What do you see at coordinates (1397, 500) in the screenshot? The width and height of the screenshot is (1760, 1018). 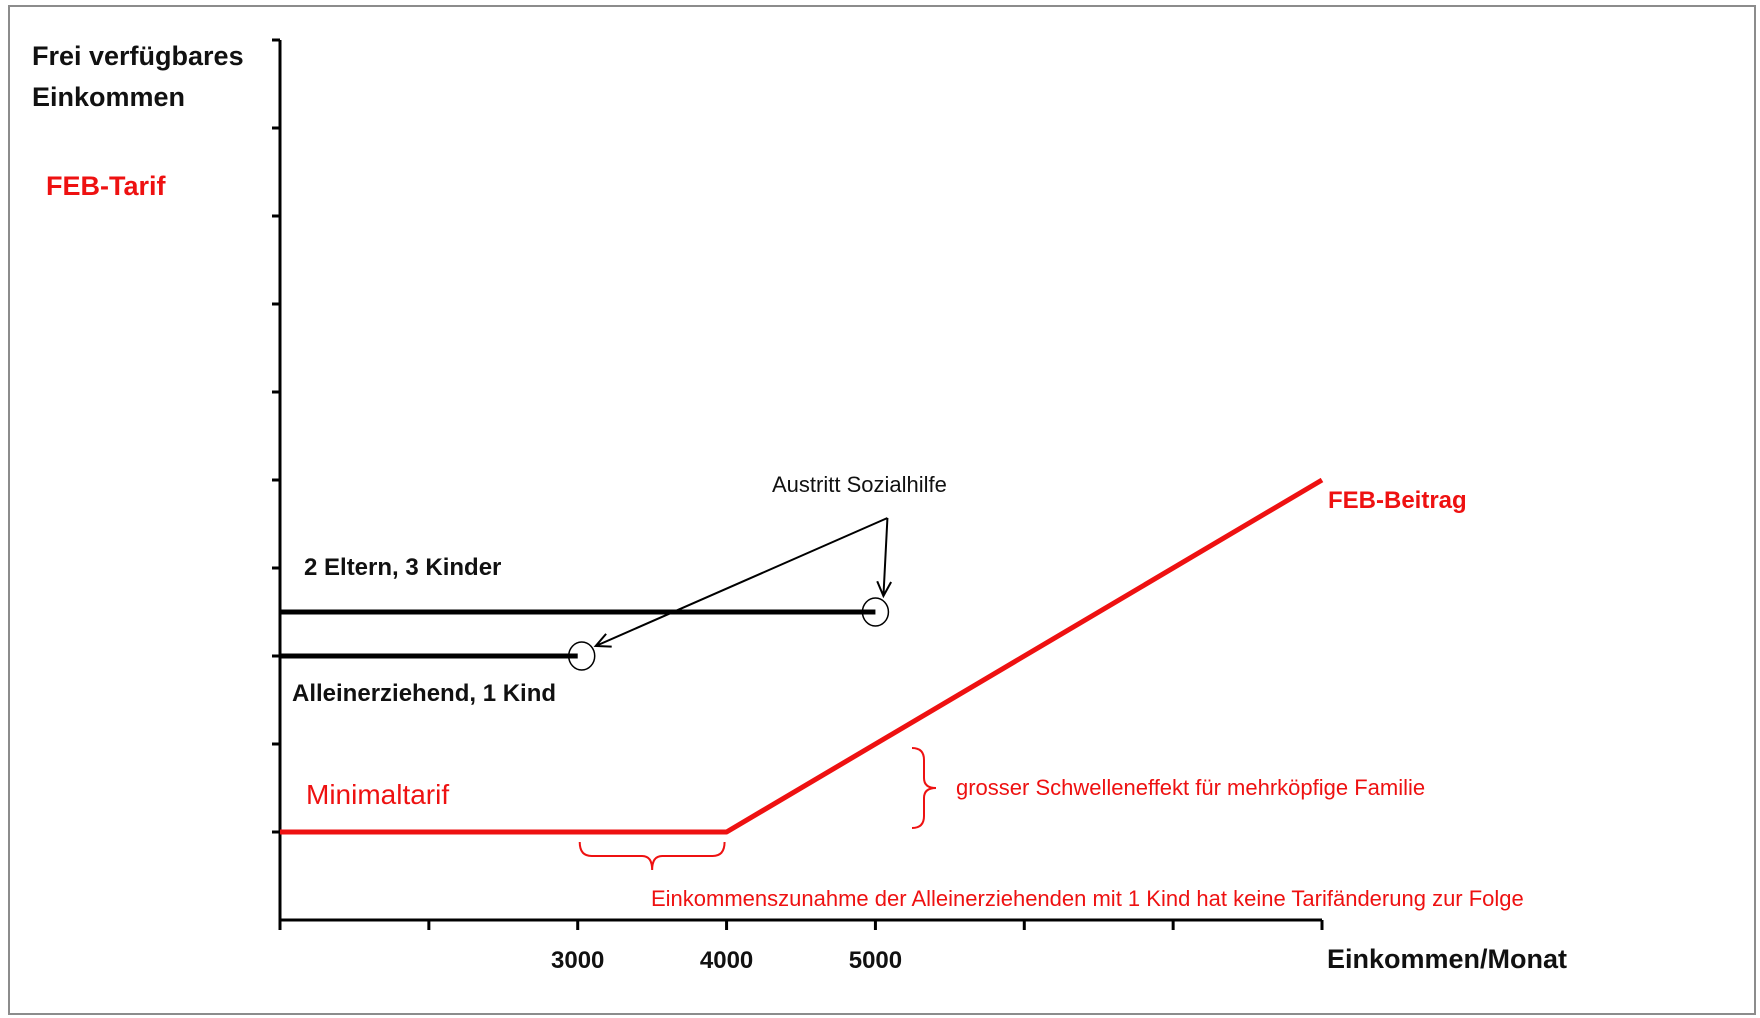 I see `series-label-feb-beitrag: FEB-Beitrag` at bounding box center [1397, 500].